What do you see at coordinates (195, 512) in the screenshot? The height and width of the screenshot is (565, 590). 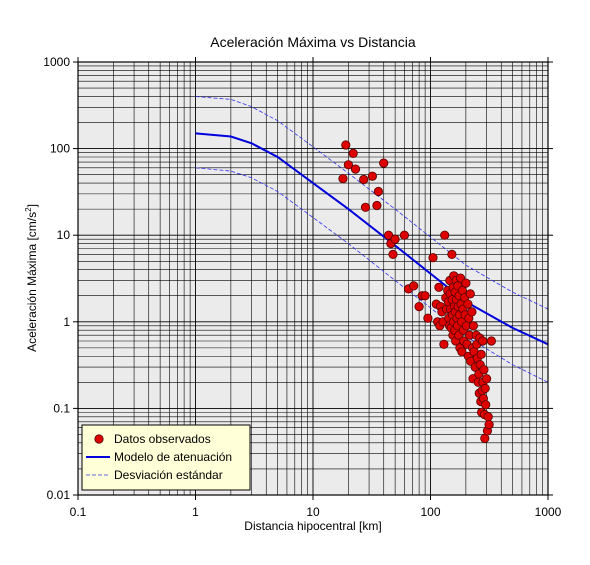 I see `x-tick-label: 1` at bounding box center [195, 512].